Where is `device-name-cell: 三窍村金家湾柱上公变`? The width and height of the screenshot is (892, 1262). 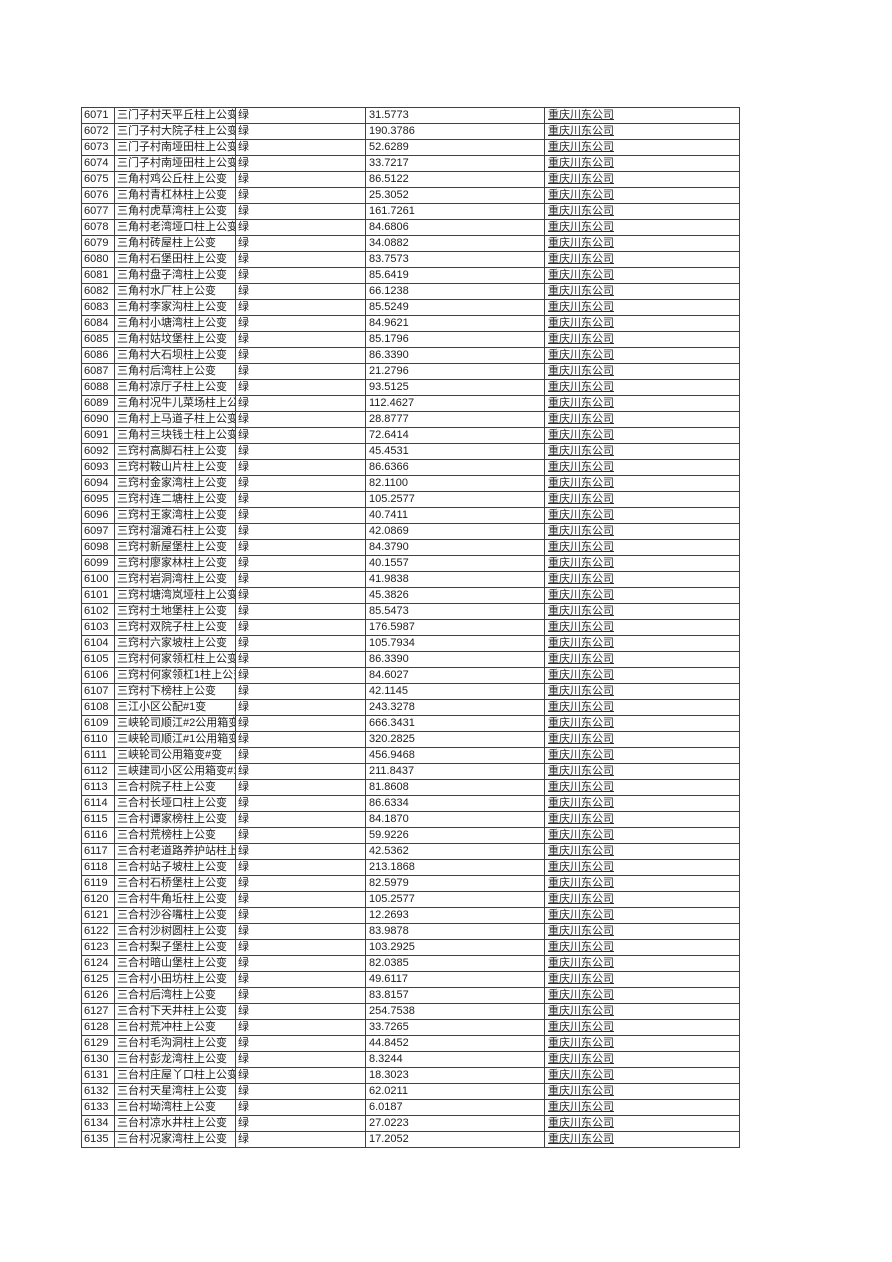 device-name-cell: 三窍村金家湾柱上公变 is located at coordinates (175, 483).